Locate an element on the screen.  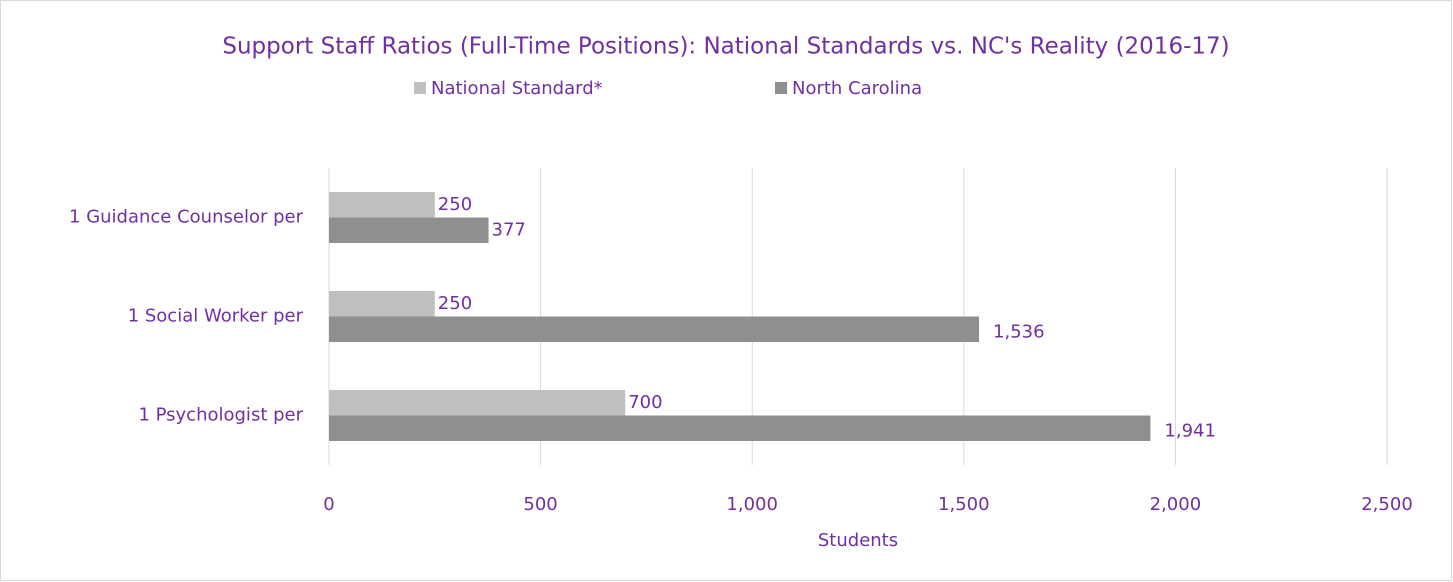
y-tick-label: 1 Psychologist per is located at coordinates (220, 415).